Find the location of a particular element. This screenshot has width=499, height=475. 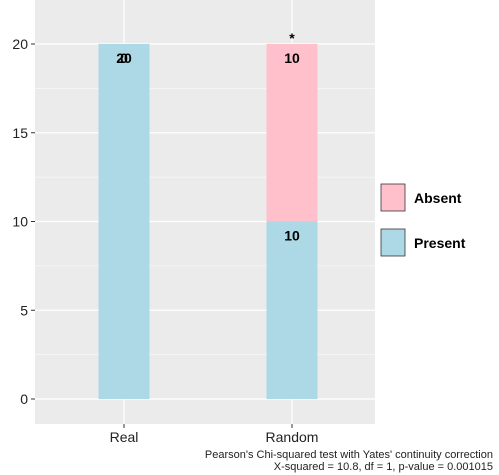

x-tick-label-random: Random is located at coordinates (292, 437).